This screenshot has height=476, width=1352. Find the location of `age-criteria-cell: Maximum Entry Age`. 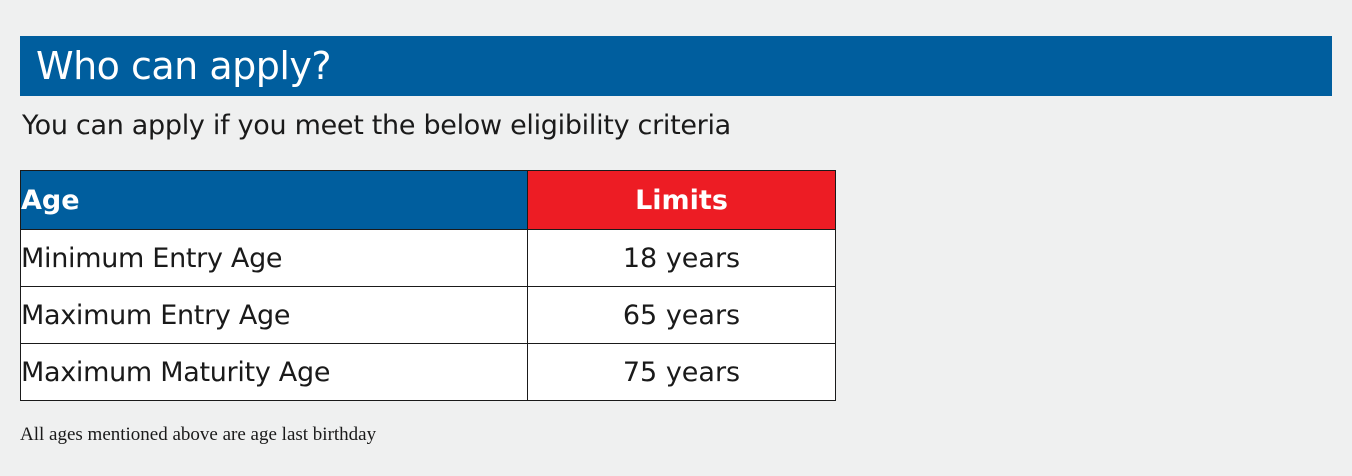

age-criteria-cell: Maximum Entry Age is located at coordinates (274, 315).